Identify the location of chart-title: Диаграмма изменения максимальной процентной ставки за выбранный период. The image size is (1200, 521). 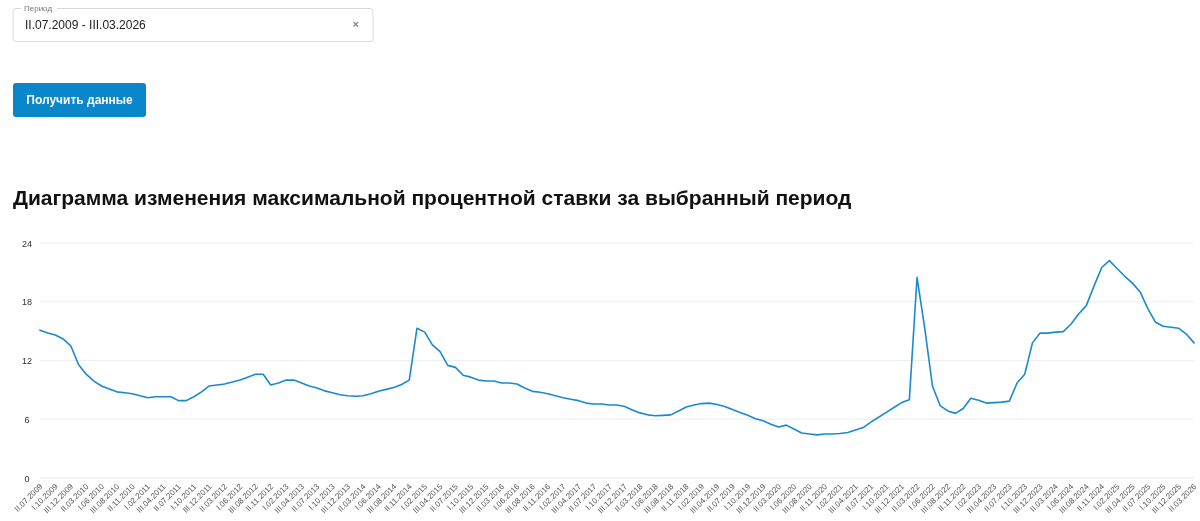
(432, 197).